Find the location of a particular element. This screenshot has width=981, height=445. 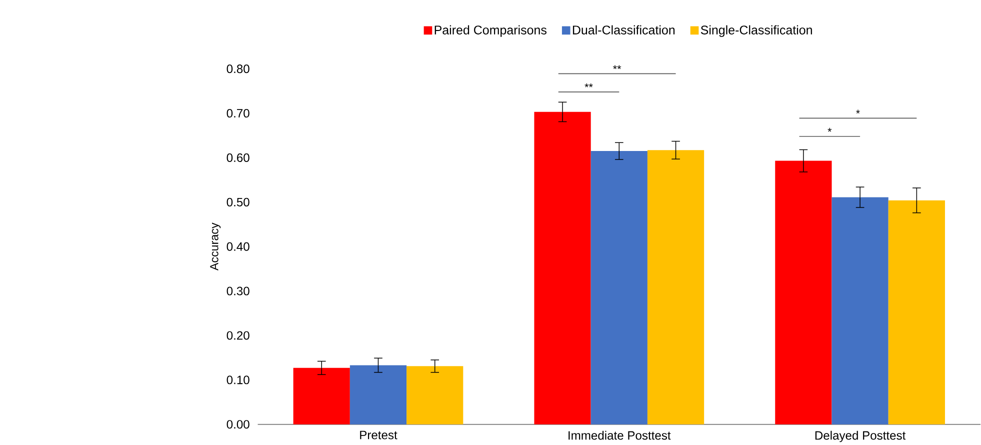

y-tick-label: 0.80 is located at coordinates (238, 69).